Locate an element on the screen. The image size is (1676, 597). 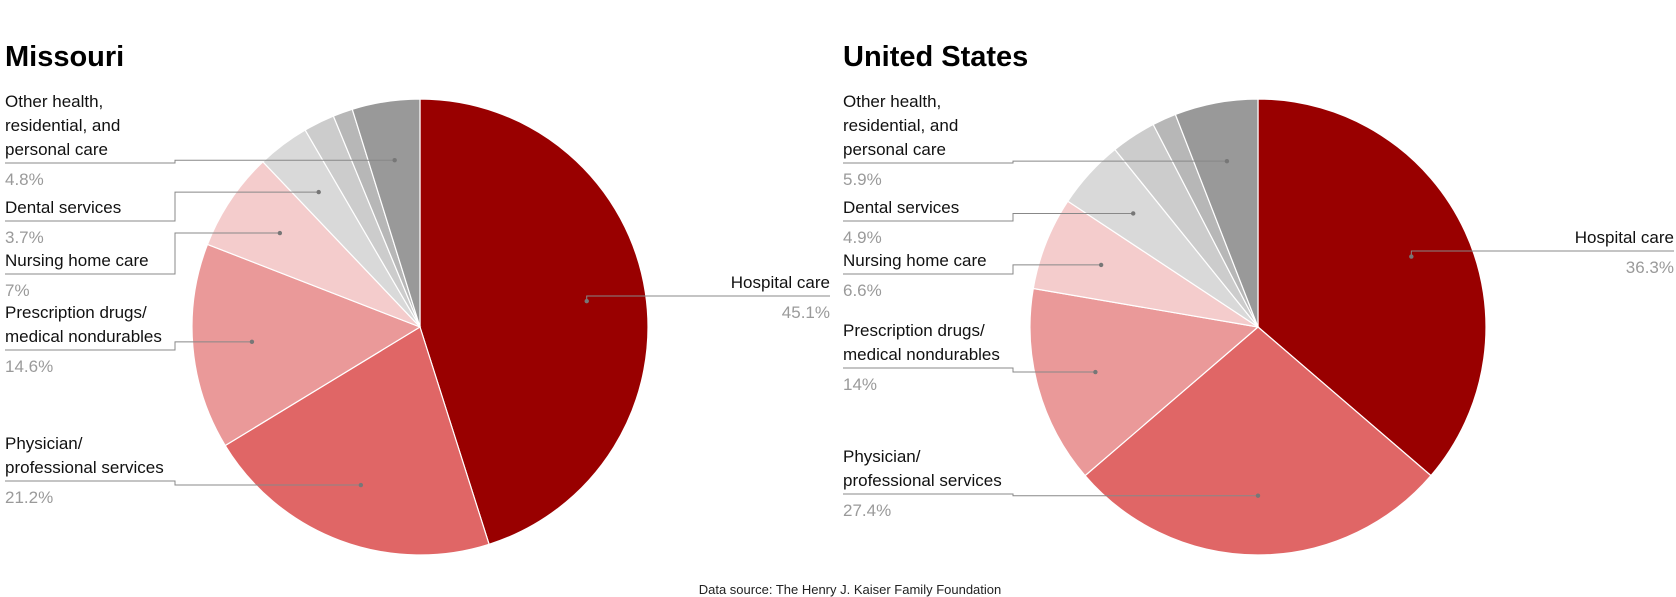
united-states-slice-other-health-residential-and-personal-care is located at coordinates (1216, 213).